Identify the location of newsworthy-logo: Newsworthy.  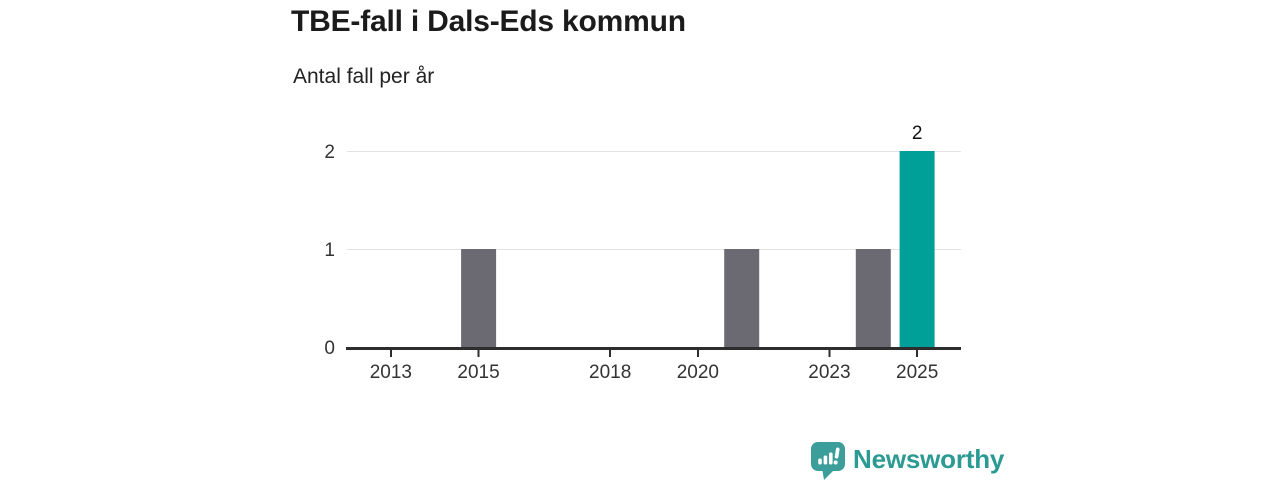
(907, 461).